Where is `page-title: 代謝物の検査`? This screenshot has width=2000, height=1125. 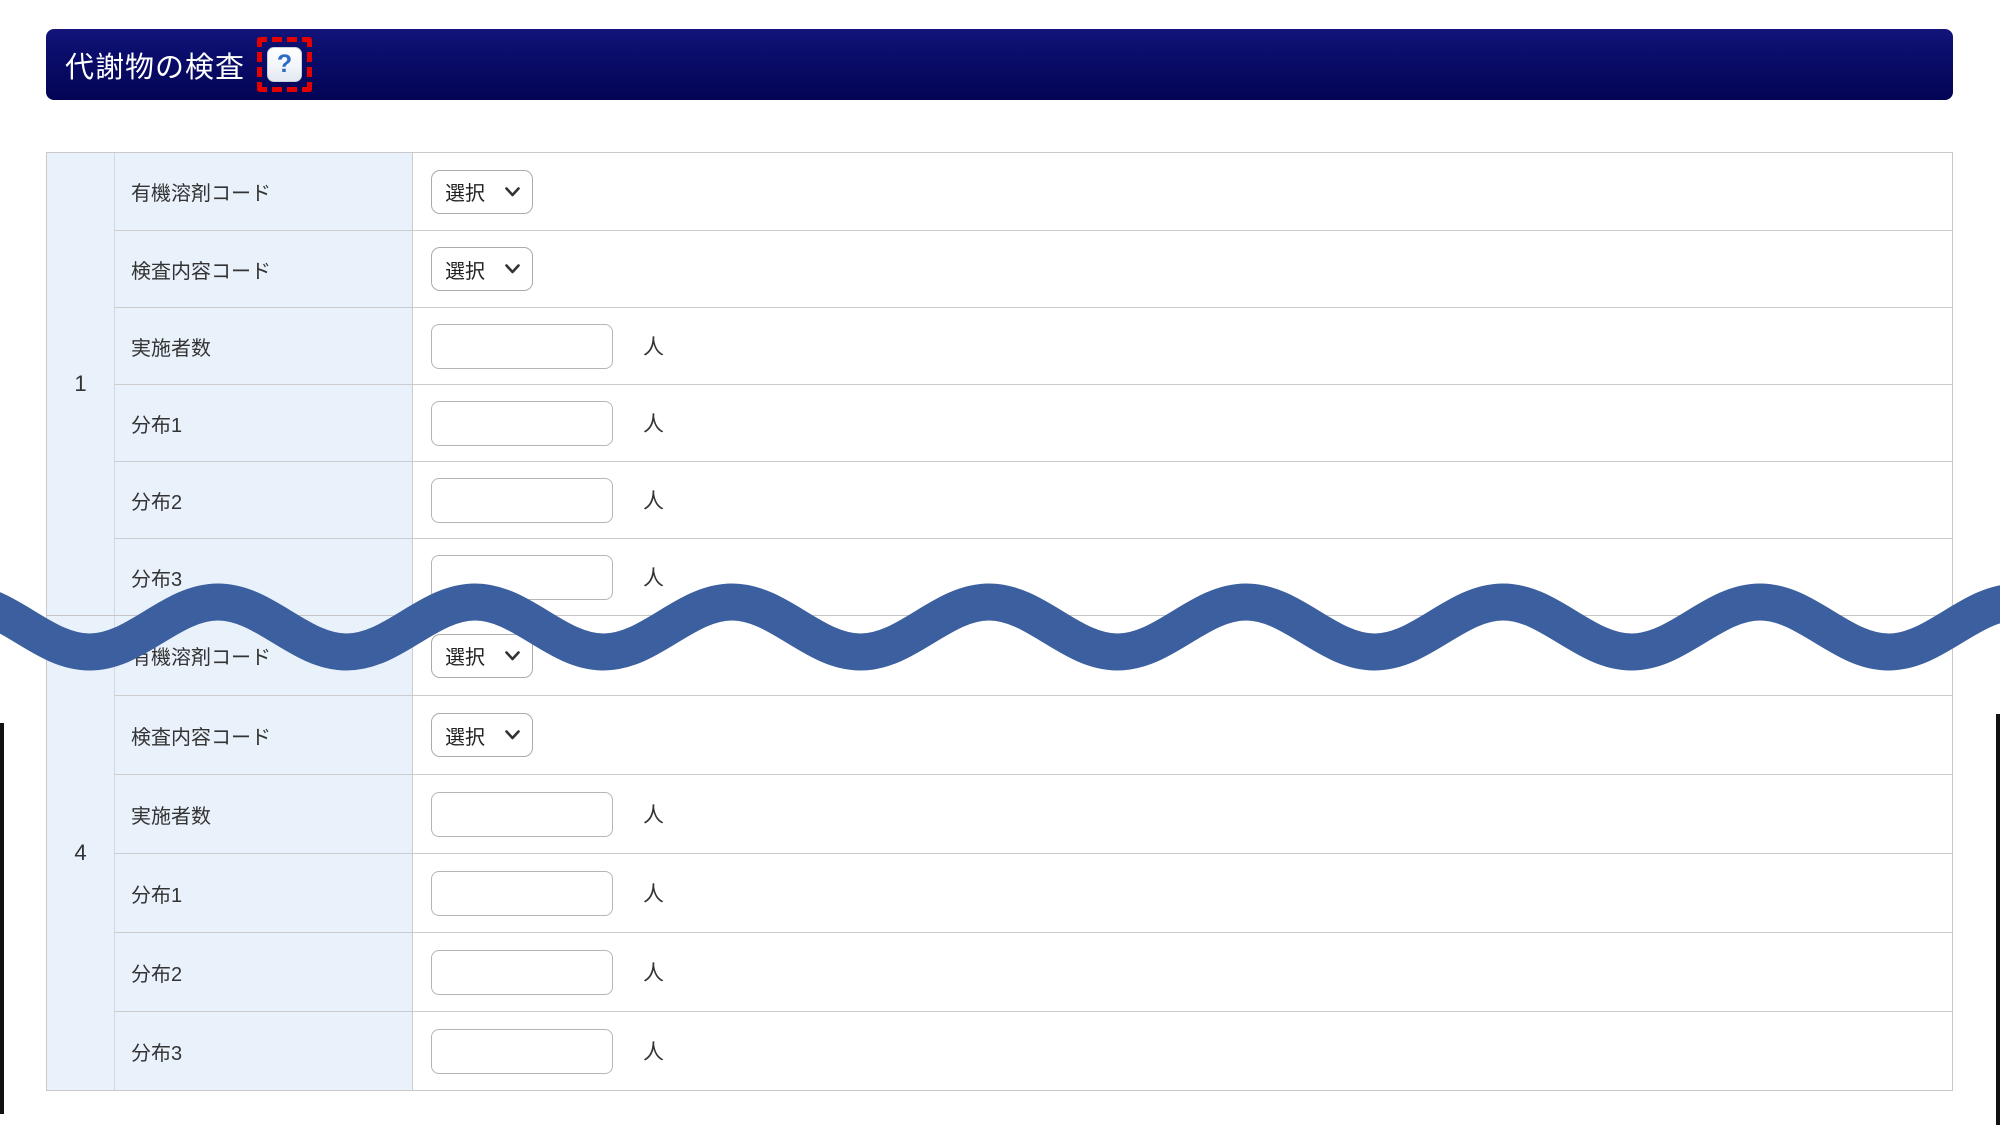
page-title: 代謝物の検査 is located at coordinates (155, 67).